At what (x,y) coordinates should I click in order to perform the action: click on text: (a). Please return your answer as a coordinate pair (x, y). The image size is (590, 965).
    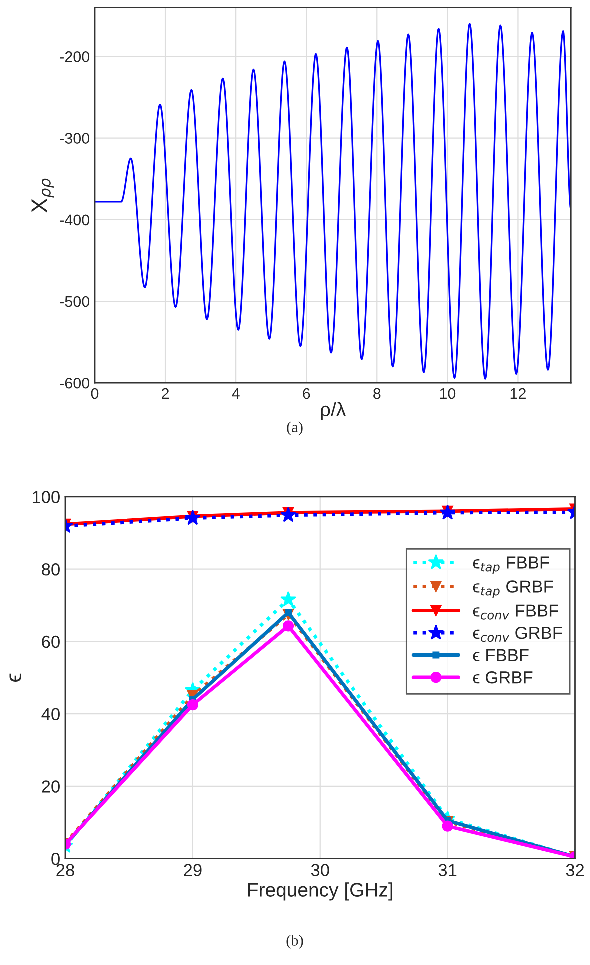
    Looking at the image, I should click on (295, 429).